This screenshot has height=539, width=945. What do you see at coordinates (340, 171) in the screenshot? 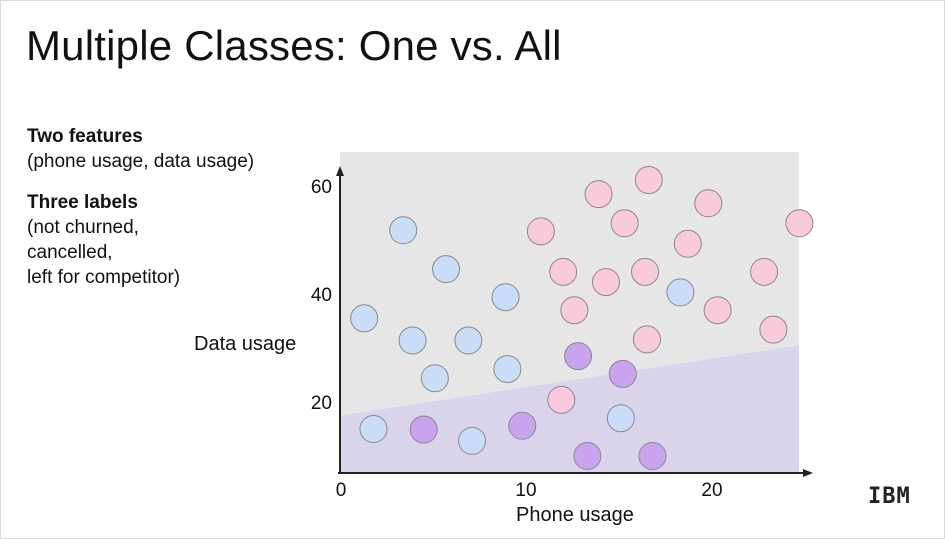
I see `y-axis-arrow` at bounding box center [340, 171].